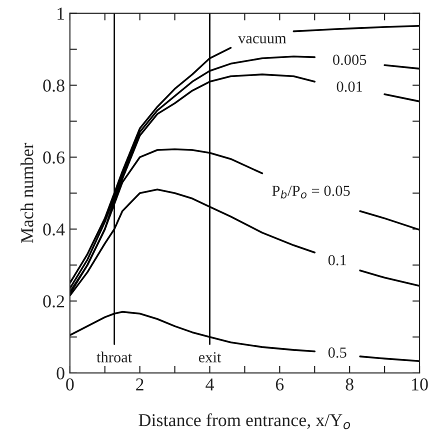 This screenshot has height=444, width=437. What do you see at coordinates (262, 40) in the screenshot?
I see `series-label: vacuum` at bounding box center [262, 40].